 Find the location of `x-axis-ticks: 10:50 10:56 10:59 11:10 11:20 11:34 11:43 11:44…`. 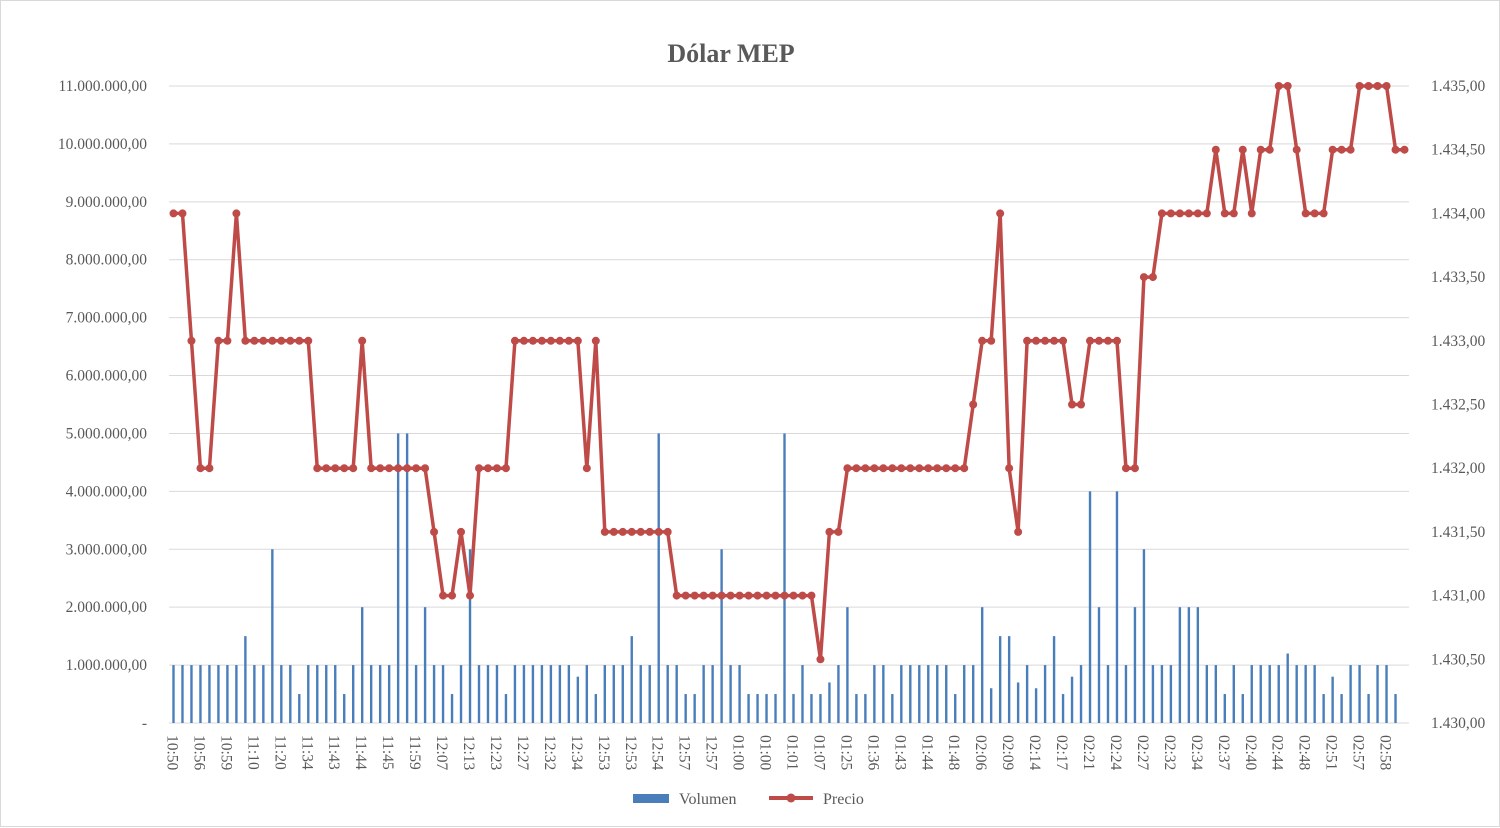

x-axis-ticks: 10:50 10:56 10:59 11:10 11:20 11:34 11:43 11:44… is located at coordinates (778, 753).